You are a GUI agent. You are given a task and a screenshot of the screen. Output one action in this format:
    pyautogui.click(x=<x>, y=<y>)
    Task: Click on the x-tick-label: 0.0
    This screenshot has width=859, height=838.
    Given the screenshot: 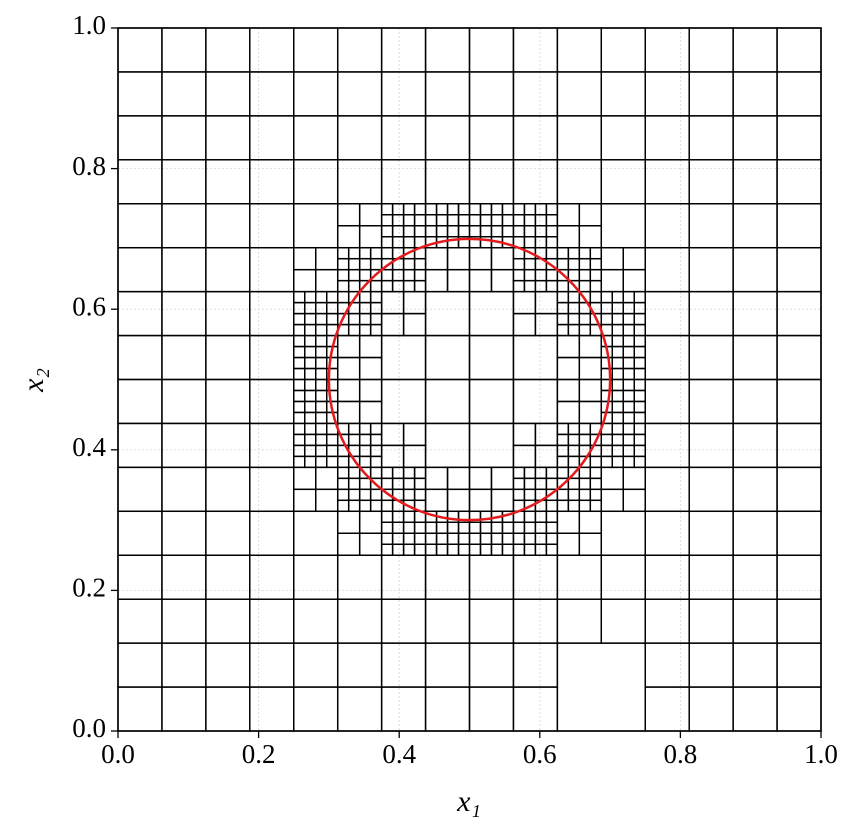 What is the action you would take?
    pyautogui.click(x=118, y=754)
    